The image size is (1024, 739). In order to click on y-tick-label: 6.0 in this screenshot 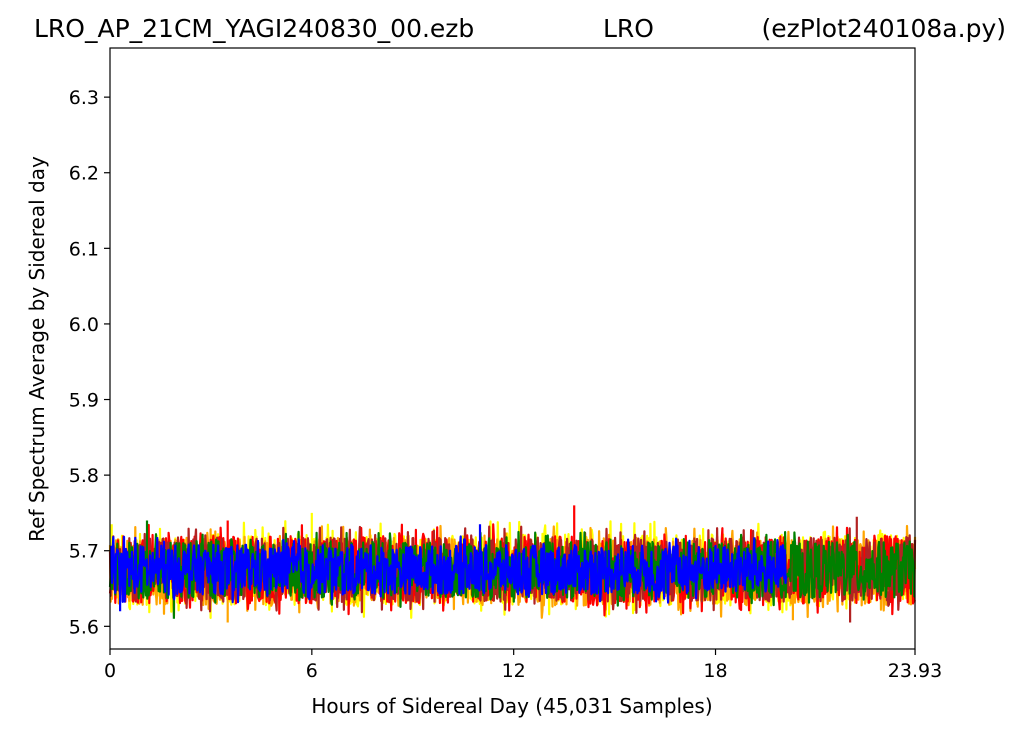, I will do `click(84, 325)`.